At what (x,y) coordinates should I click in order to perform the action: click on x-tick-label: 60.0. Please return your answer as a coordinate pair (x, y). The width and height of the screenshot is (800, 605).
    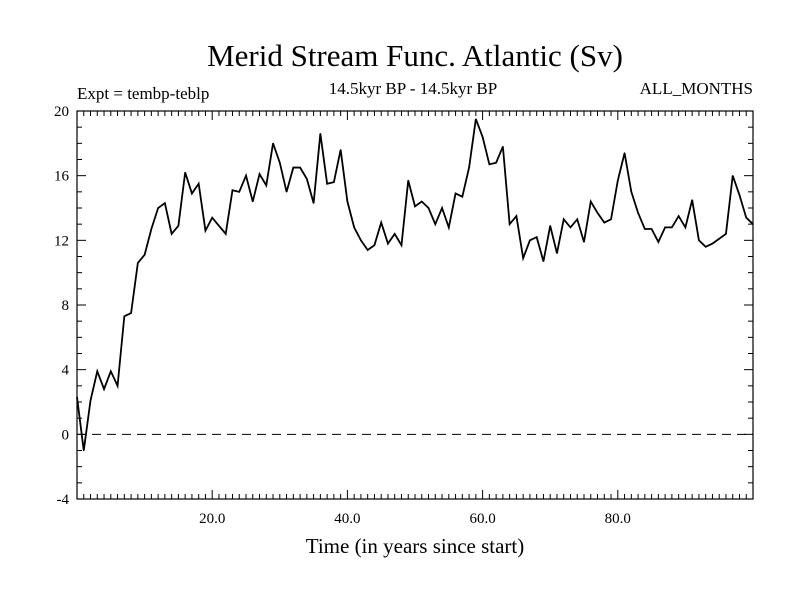
    Looking at the image, I should click on (482, 519).